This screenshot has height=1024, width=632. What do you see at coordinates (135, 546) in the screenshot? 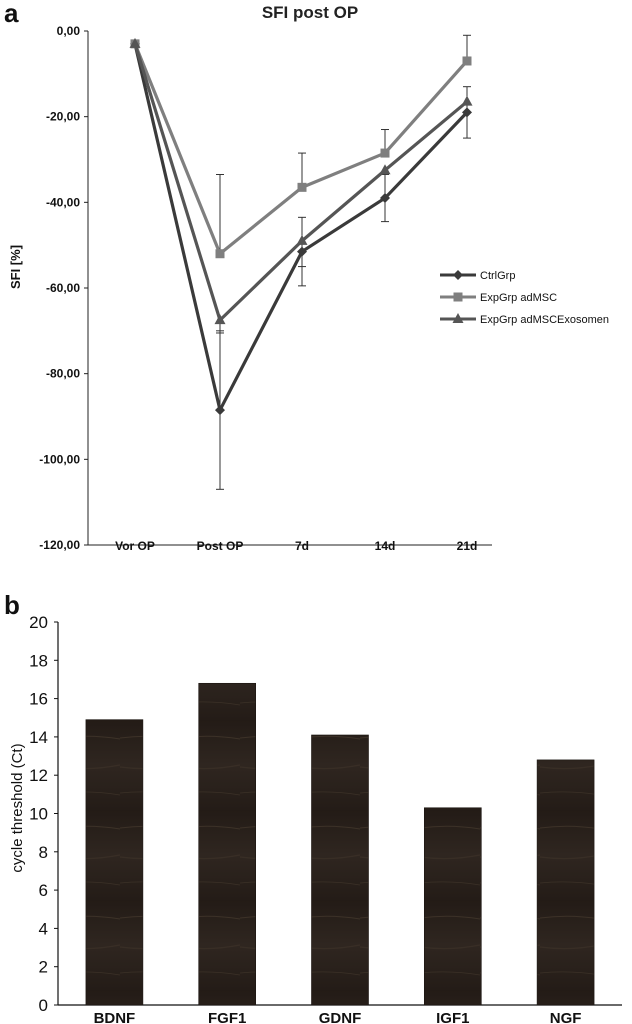
I see `chart-a-xtick-label: Vor OP` at bounding box center [135, 546].